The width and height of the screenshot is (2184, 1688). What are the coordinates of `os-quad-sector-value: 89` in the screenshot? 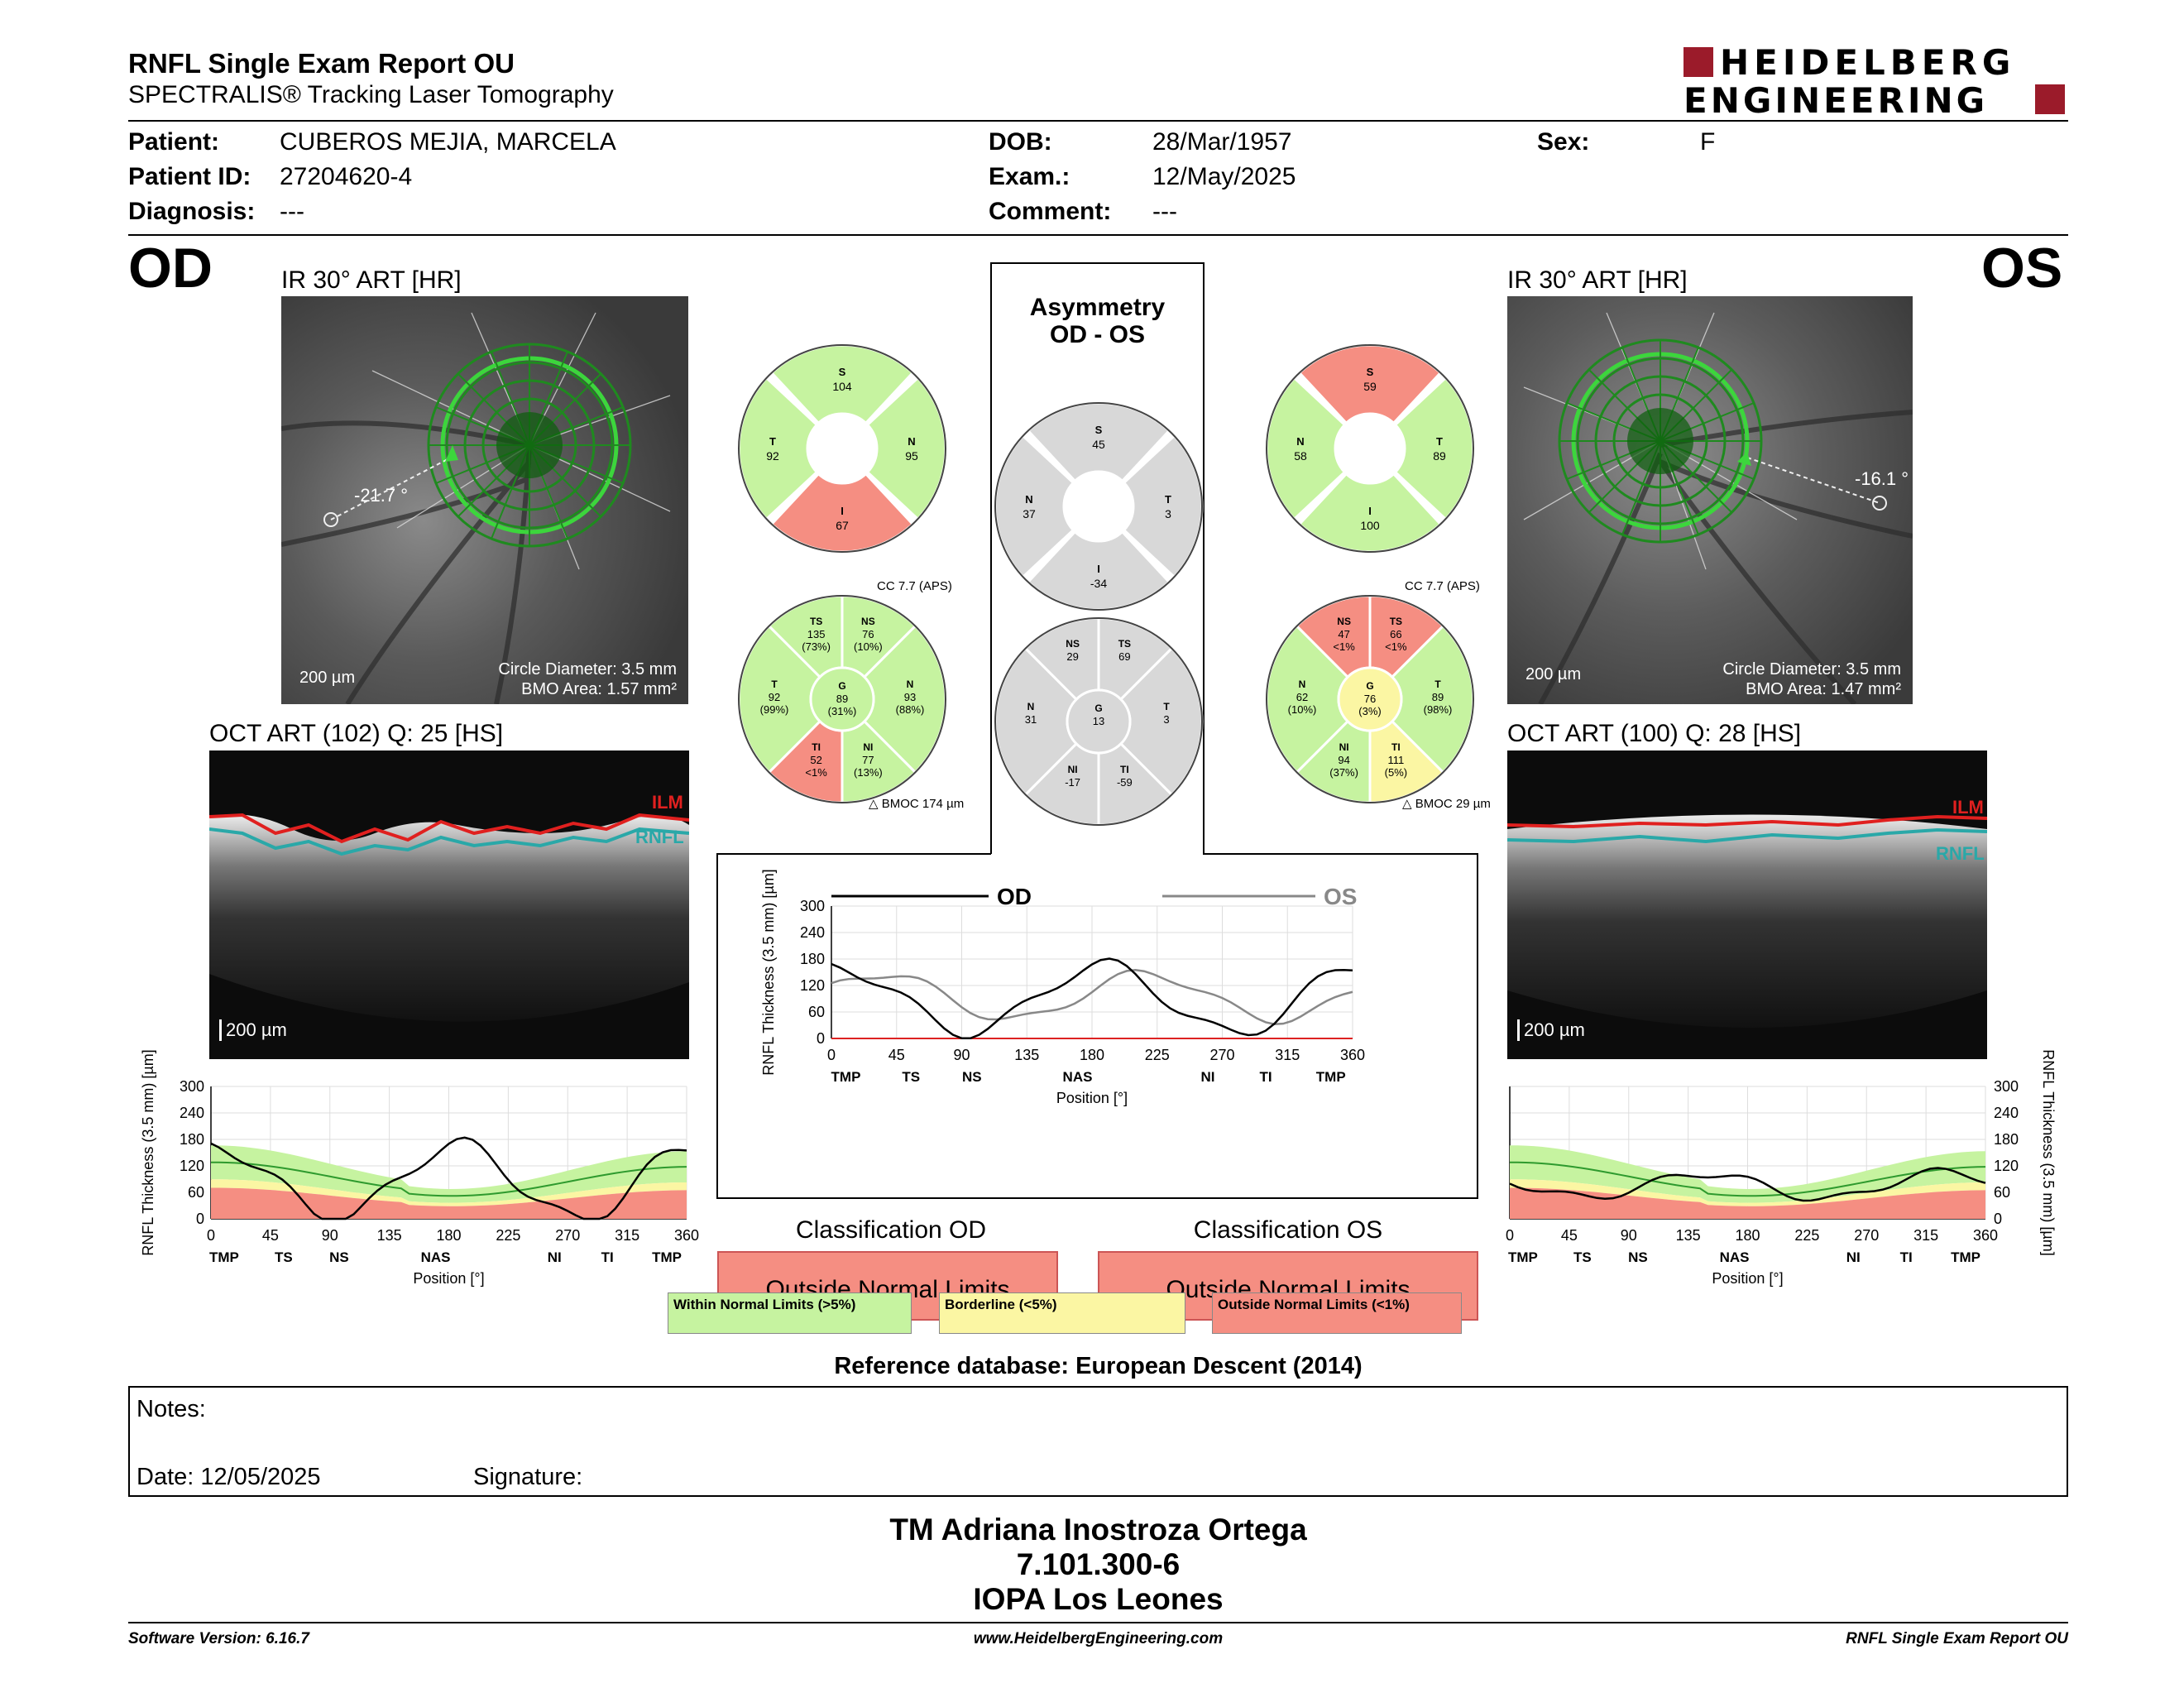 It's located at (1439, 456).